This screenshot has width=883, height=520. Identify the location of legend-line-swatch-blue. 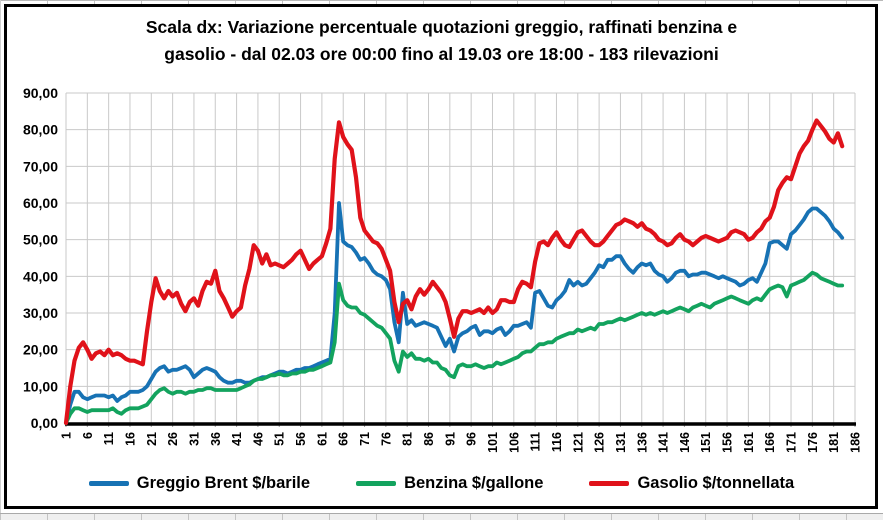
(108, 483).